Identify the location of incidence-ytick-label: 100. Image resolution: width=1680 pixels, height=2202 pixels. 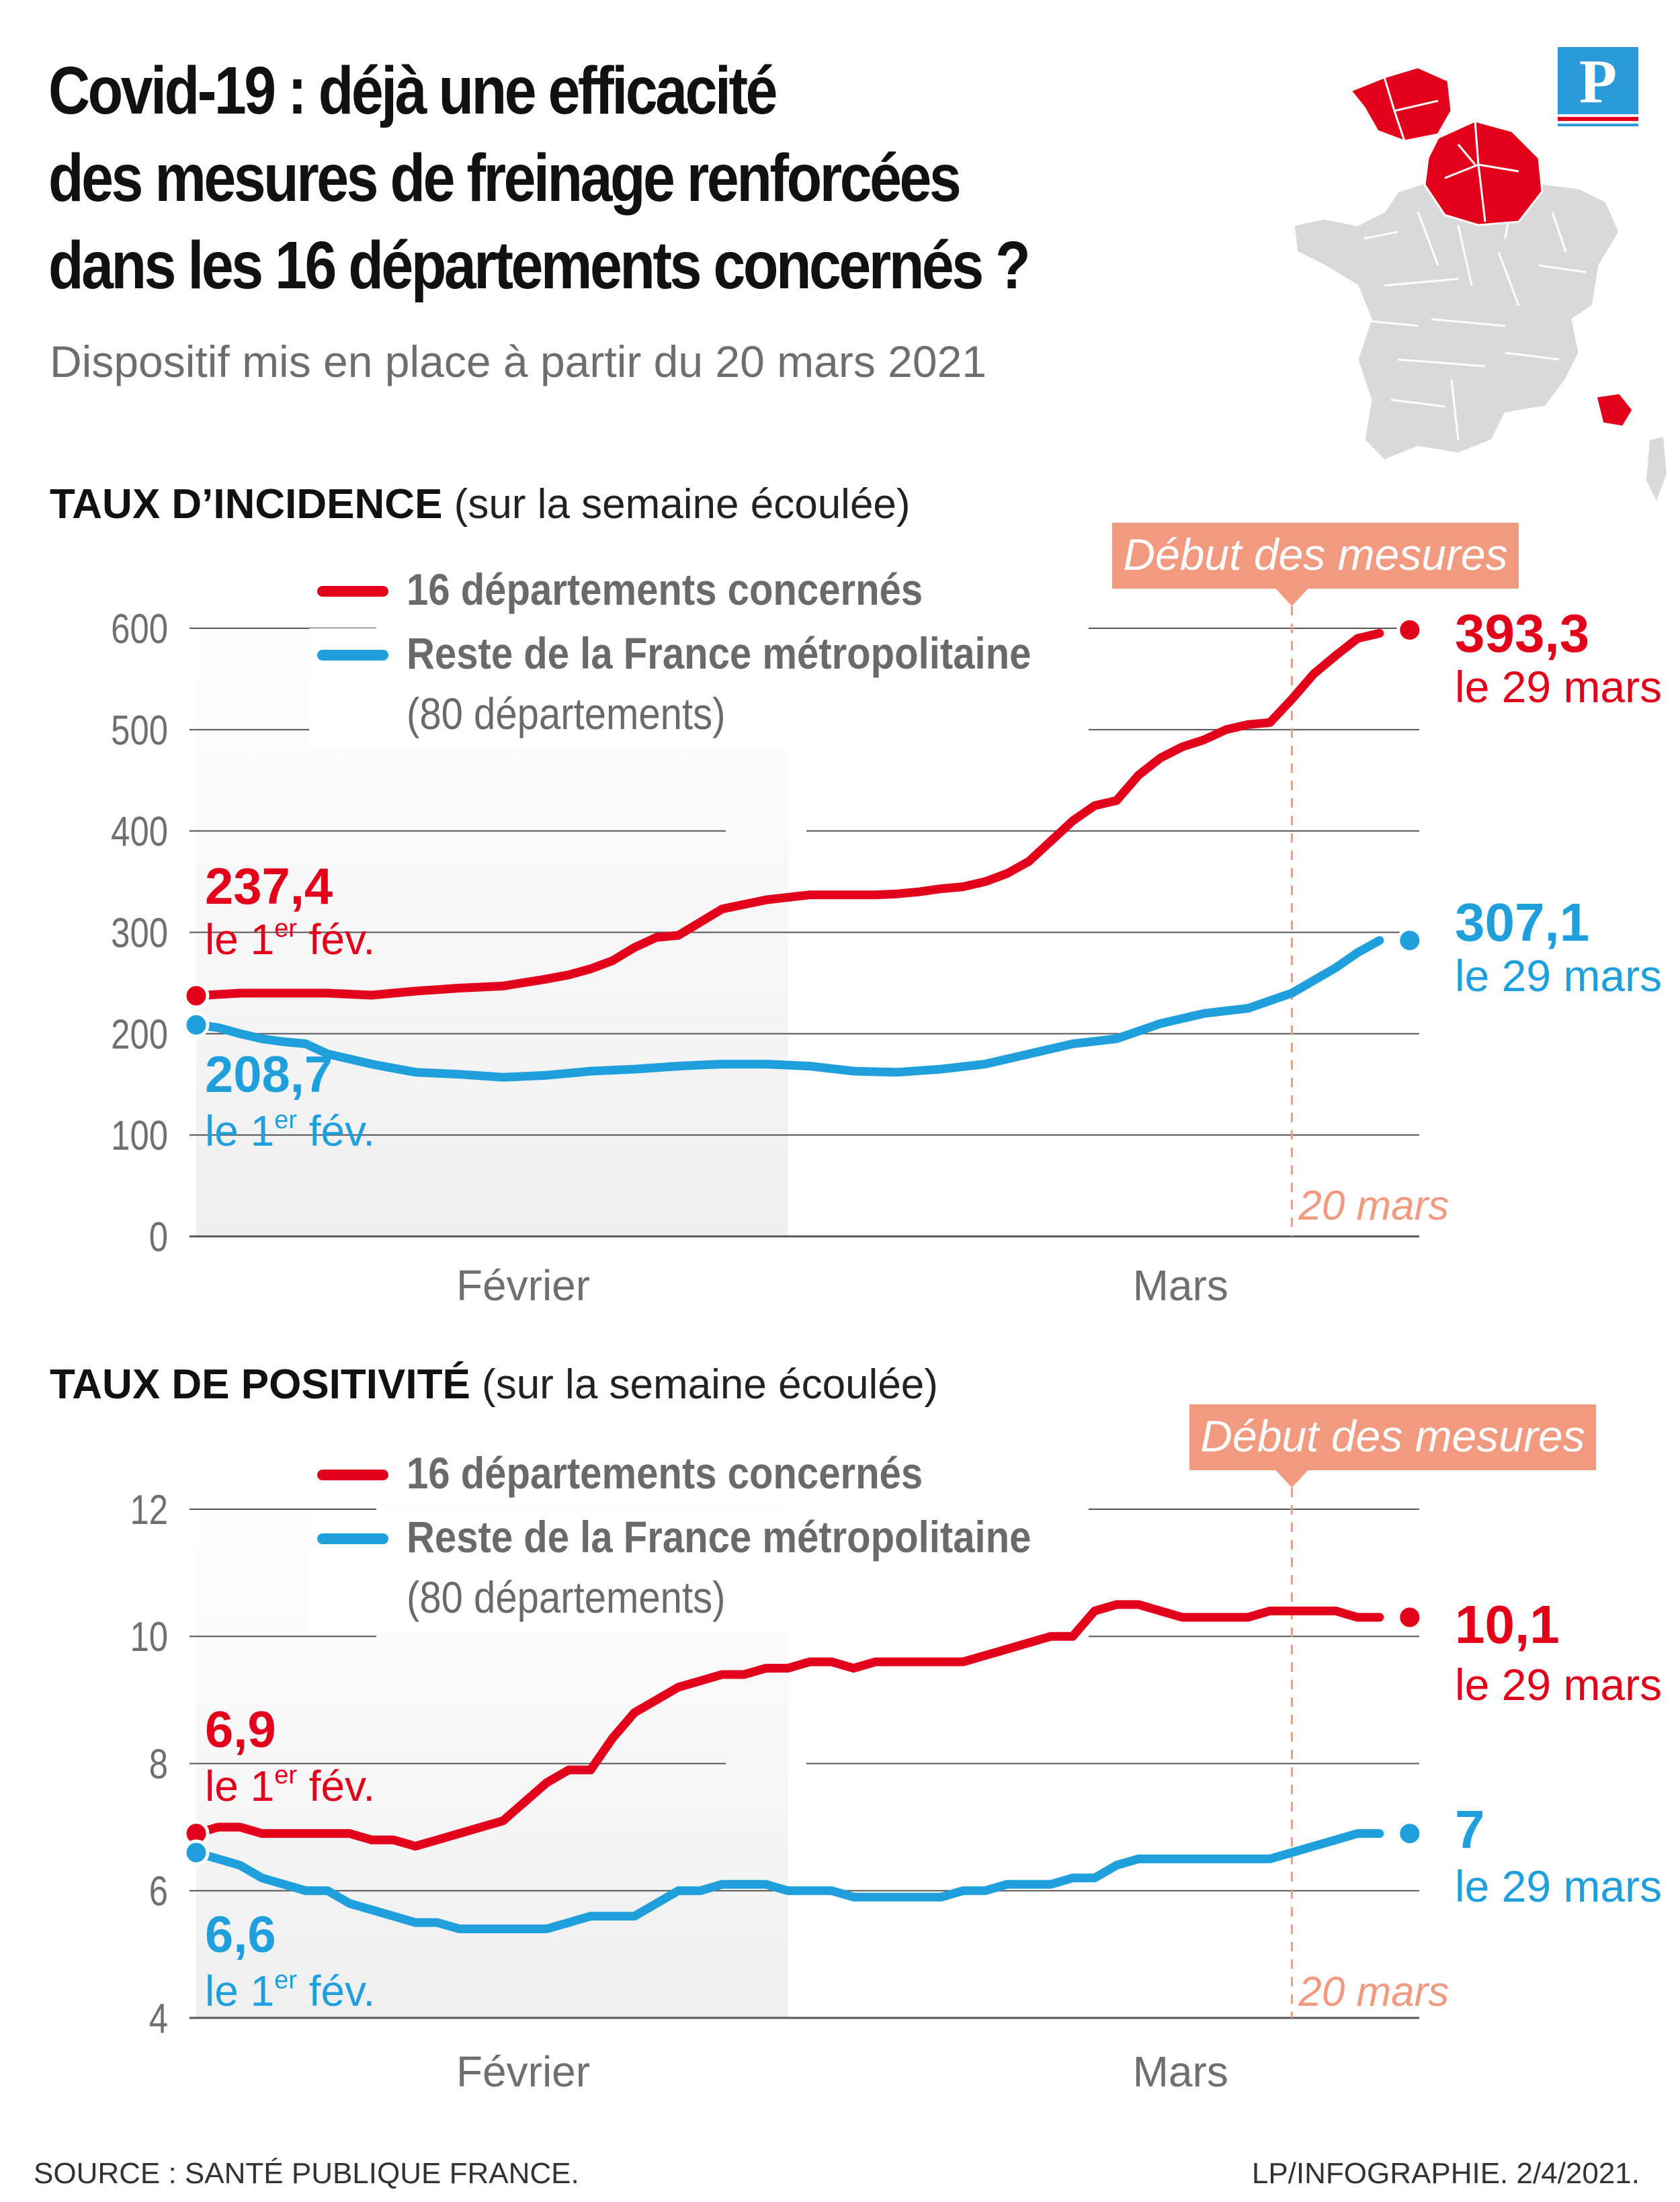
(139, 1136).